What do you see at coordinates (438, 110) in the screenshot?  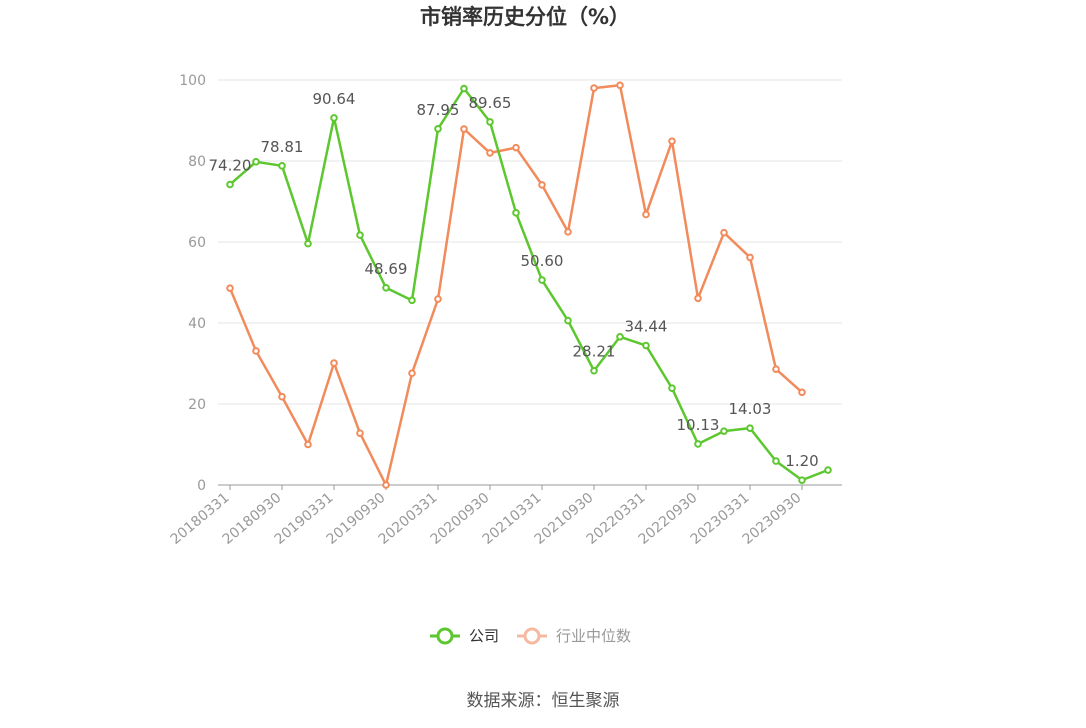 I see `data-label: 87.95` at bounding box center [438, 110].